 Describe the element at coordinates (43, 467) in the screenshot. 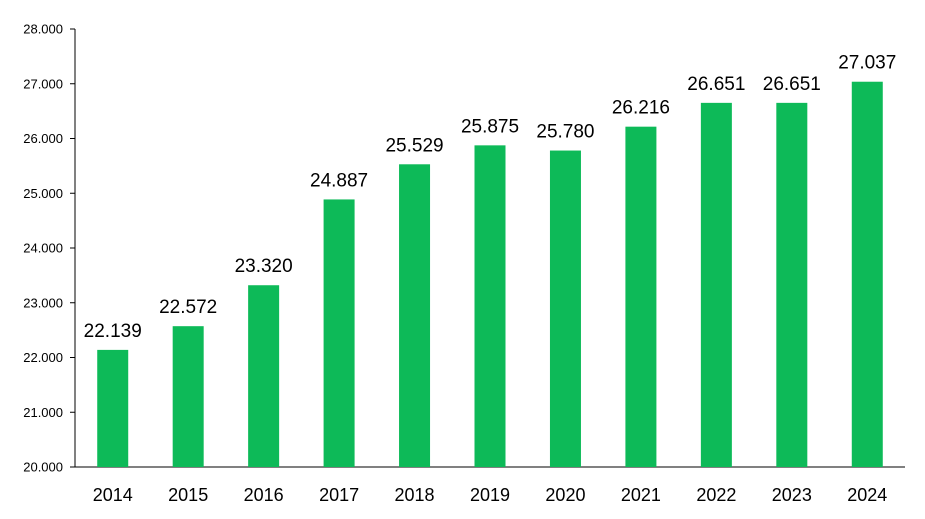

I see `y-tick-label: 20.000` at that location.